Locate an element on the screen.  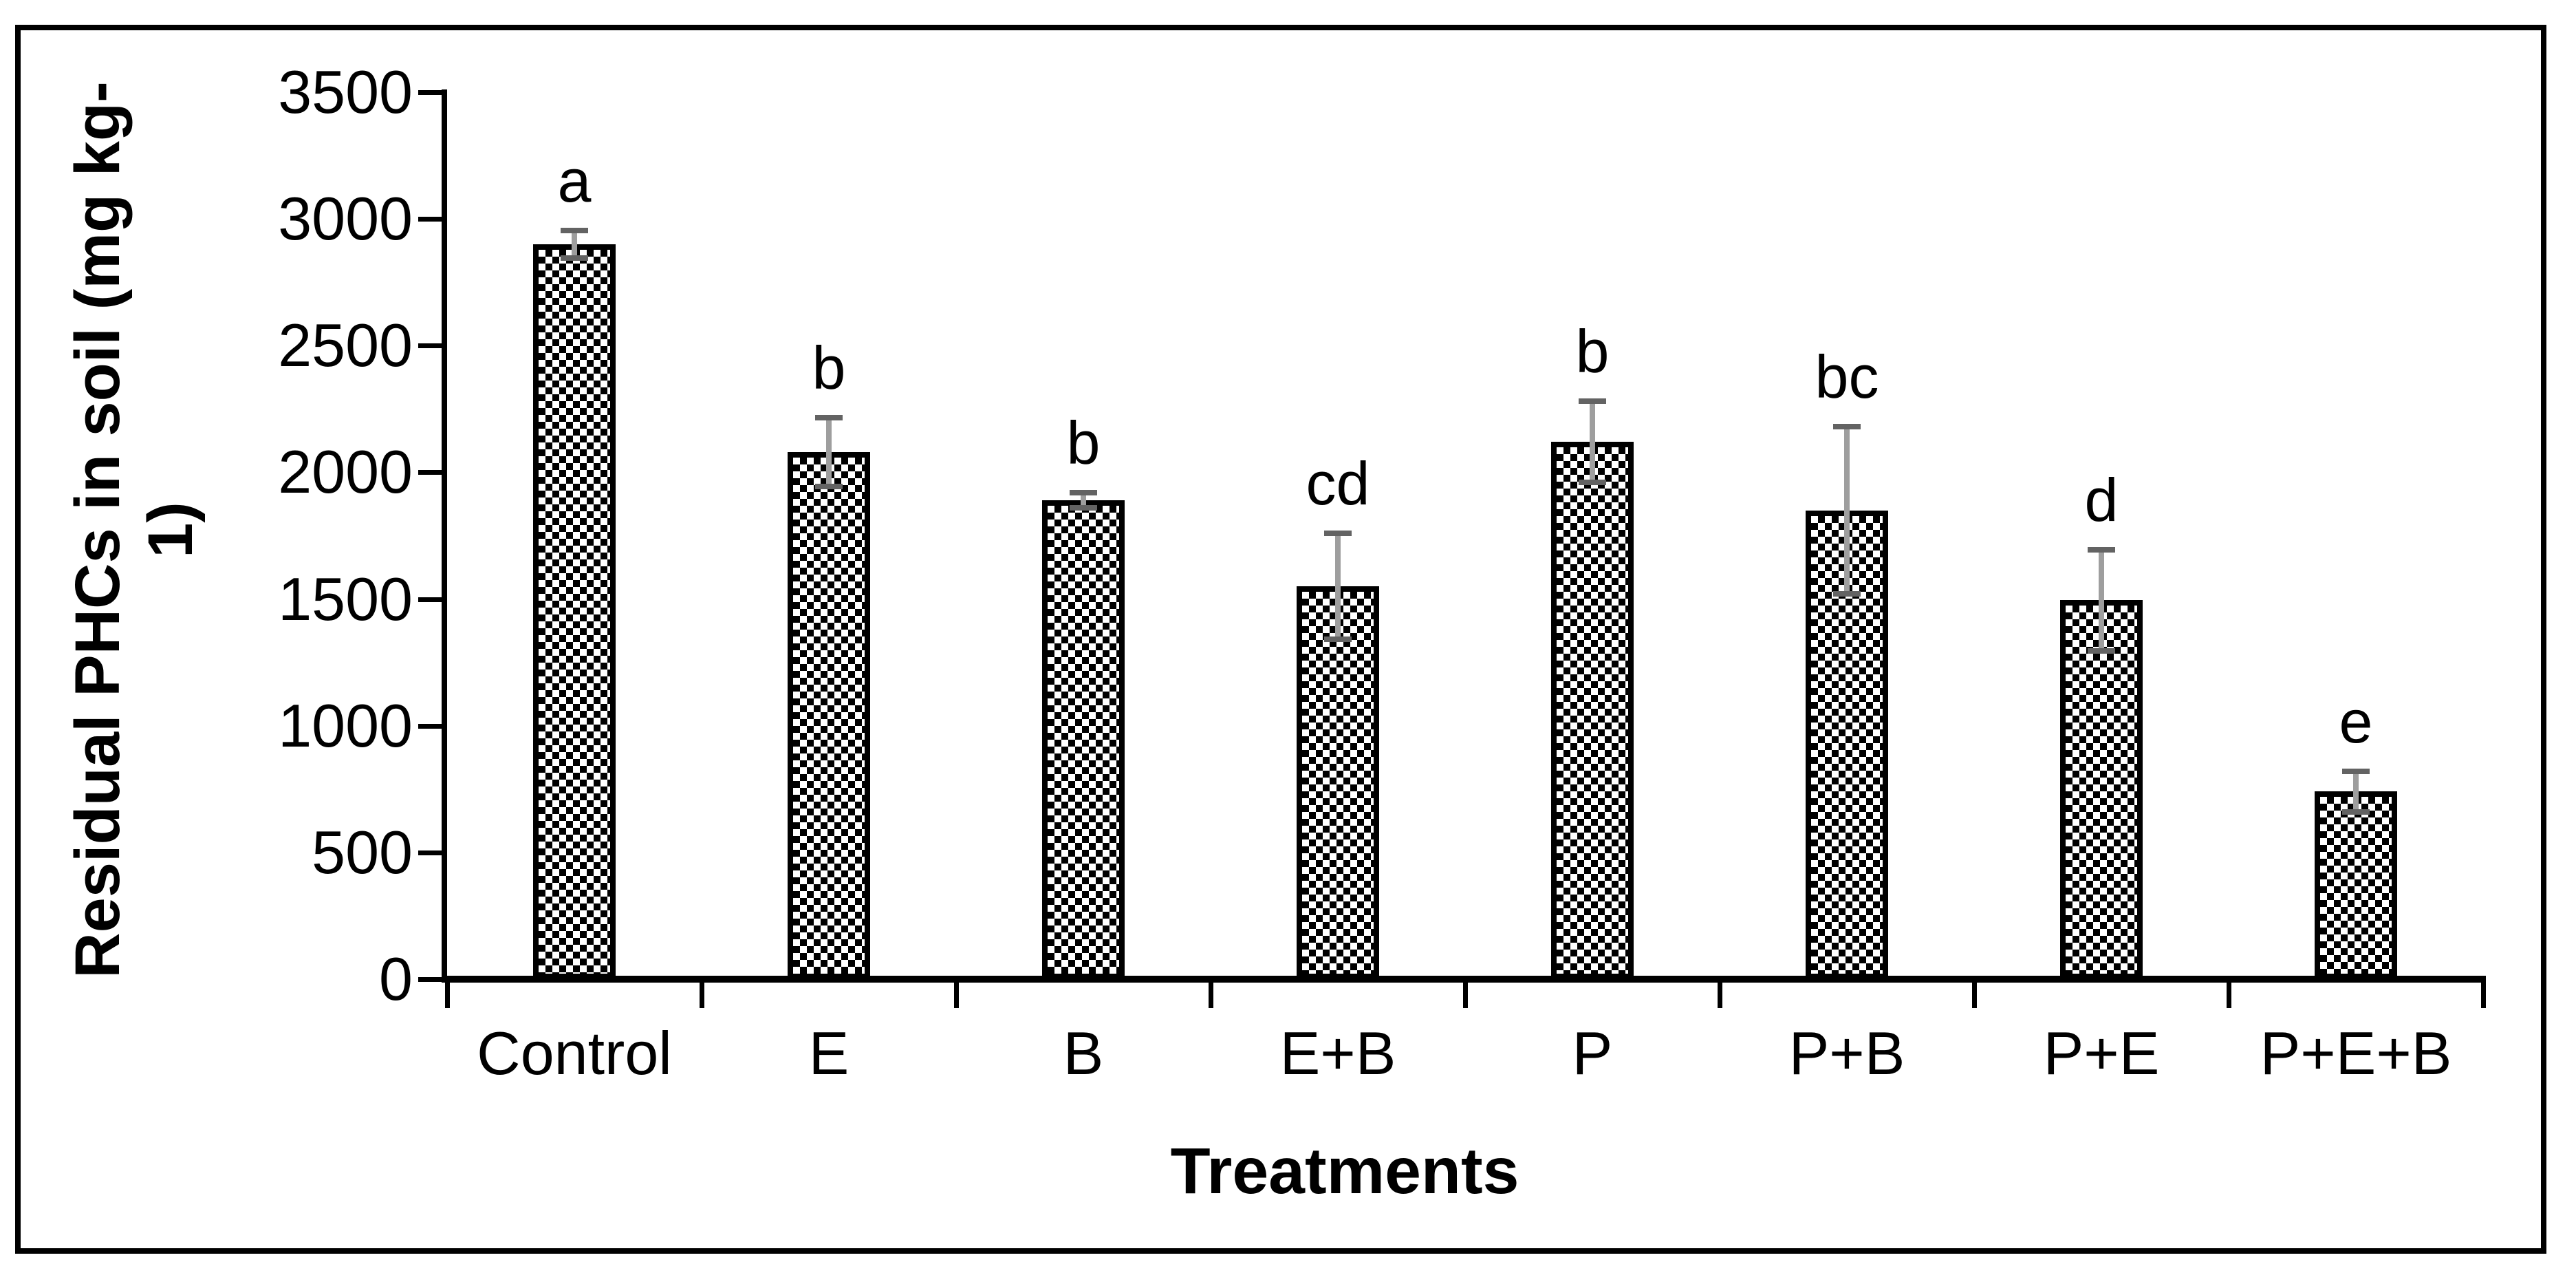
x-category-label: E is located at coordinates (828, 1053).